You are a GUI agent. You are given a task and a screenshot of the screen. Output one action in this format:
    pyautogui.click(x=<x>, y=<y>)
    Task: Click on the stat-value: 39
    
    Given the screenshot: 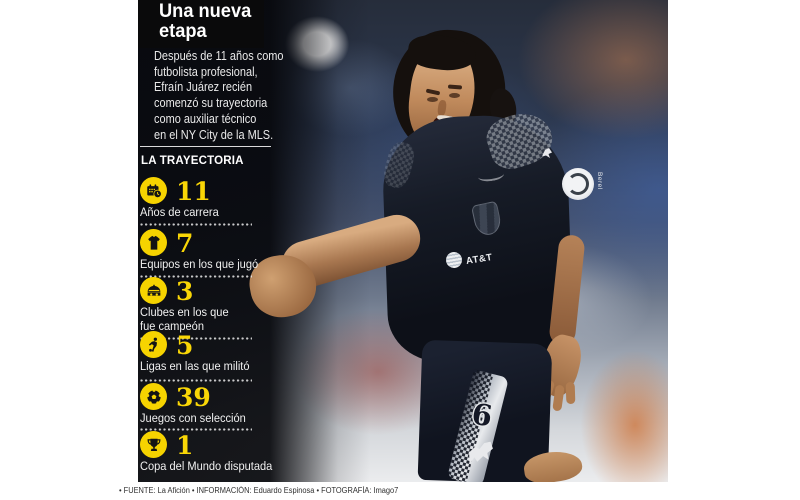 What is the action you would take?
    pyautogui.click(x=193, y=397)
    